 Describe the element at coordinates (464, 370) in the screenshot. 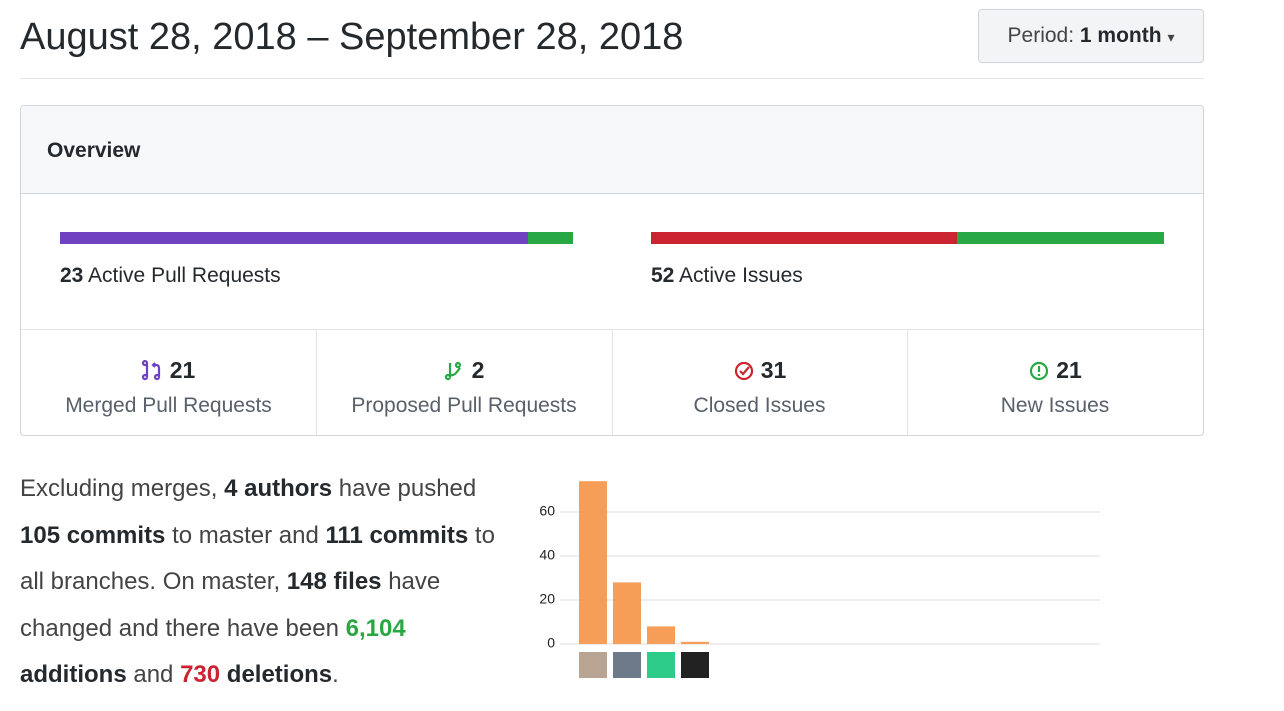

I see `stat-number: 2` at that location.